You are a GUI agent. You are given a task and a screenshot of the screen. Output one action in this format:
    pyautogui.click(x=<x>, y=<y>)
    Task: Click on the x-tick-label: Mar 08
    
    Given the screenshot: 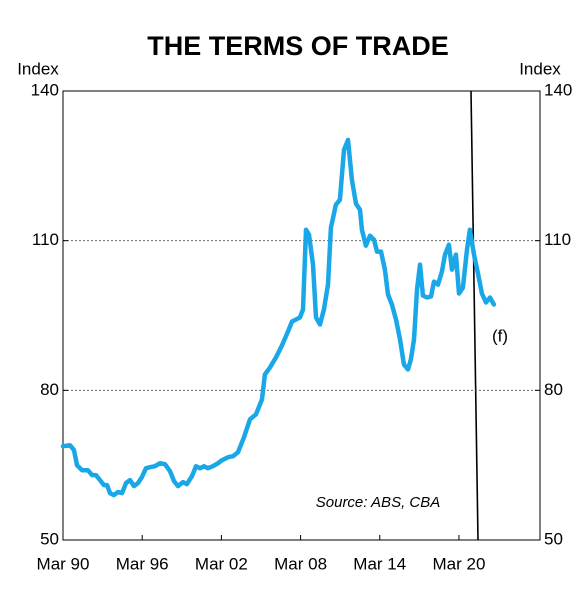 What is the action you would take?
    pyautogui.click(x=300, y=563)
    